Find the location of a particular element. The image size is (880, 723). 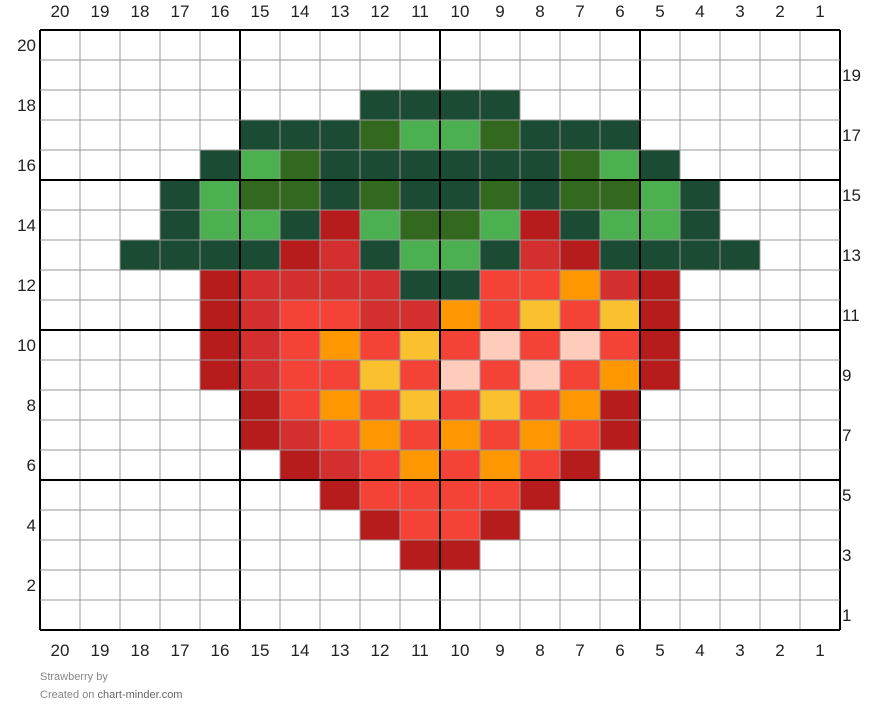

row-label-left: 16 is located at coordinates (26, 165).